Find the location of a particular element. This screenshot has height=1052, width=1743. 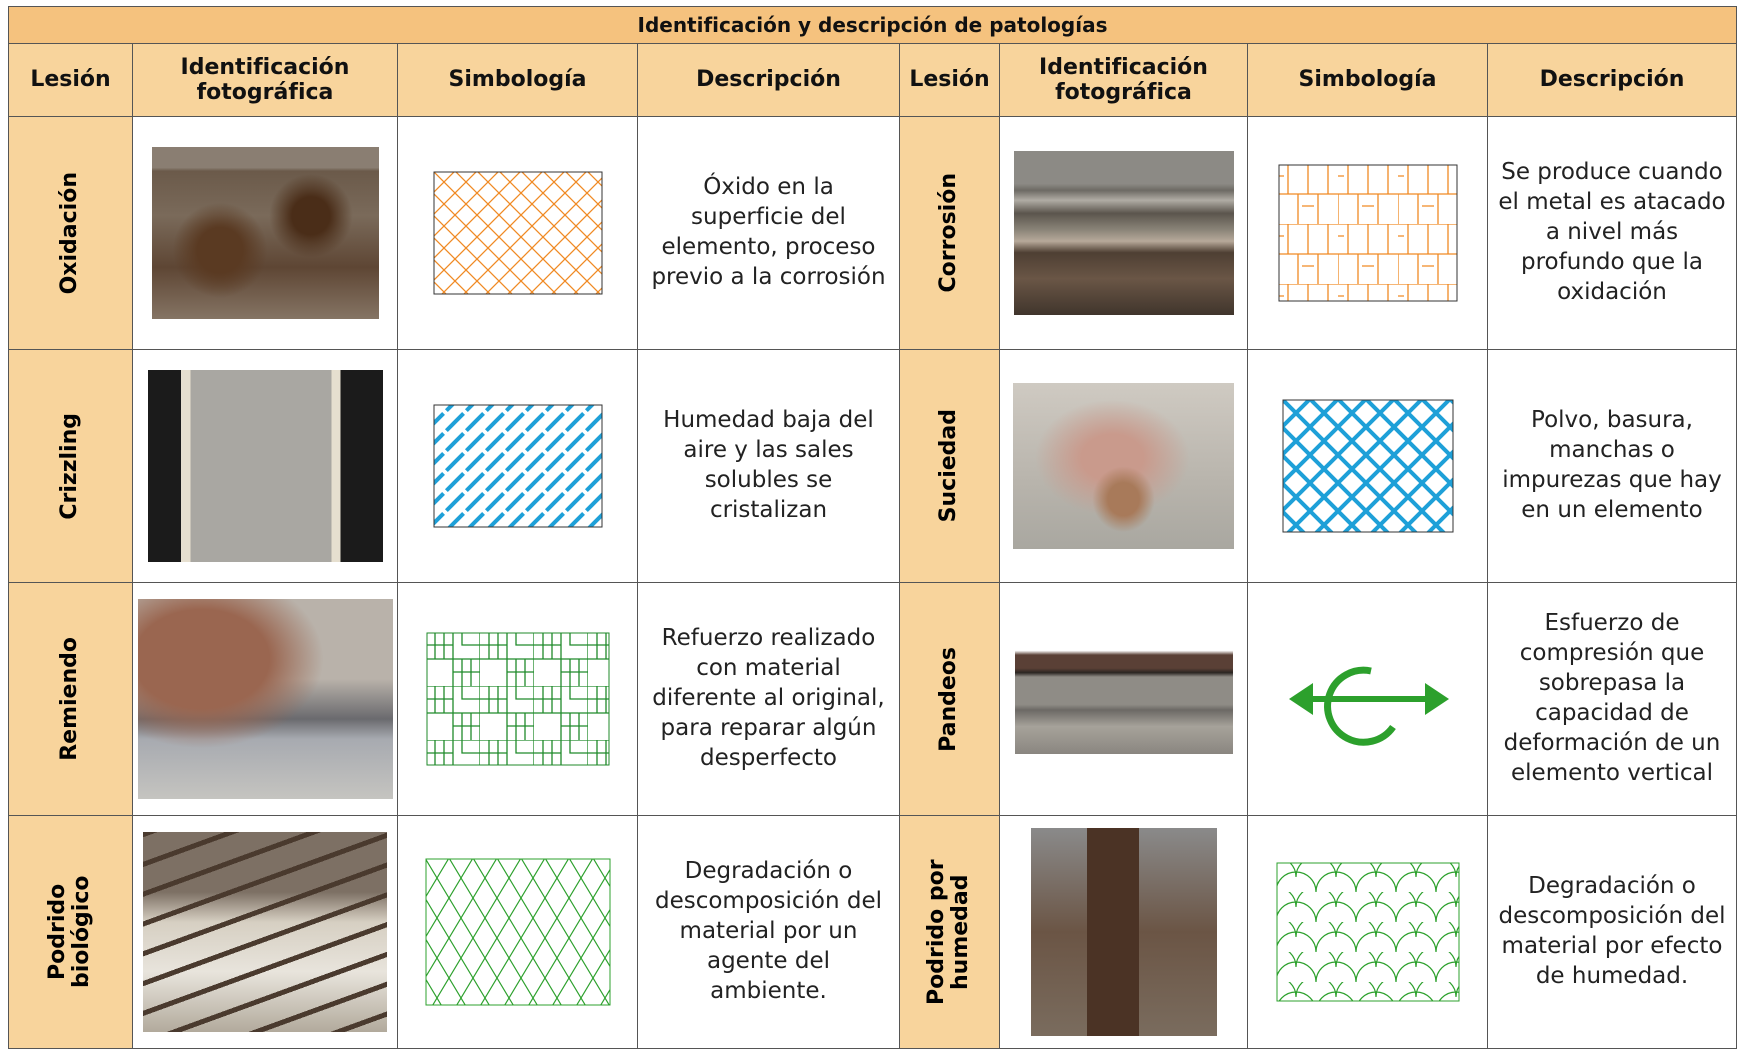

lesion-cell: Crizzling is located at coordinates (70, 466).